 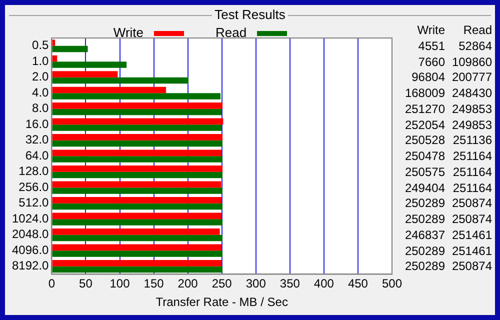 I want to click on y-tick-label: 1.0, so click(x=41, y=61).